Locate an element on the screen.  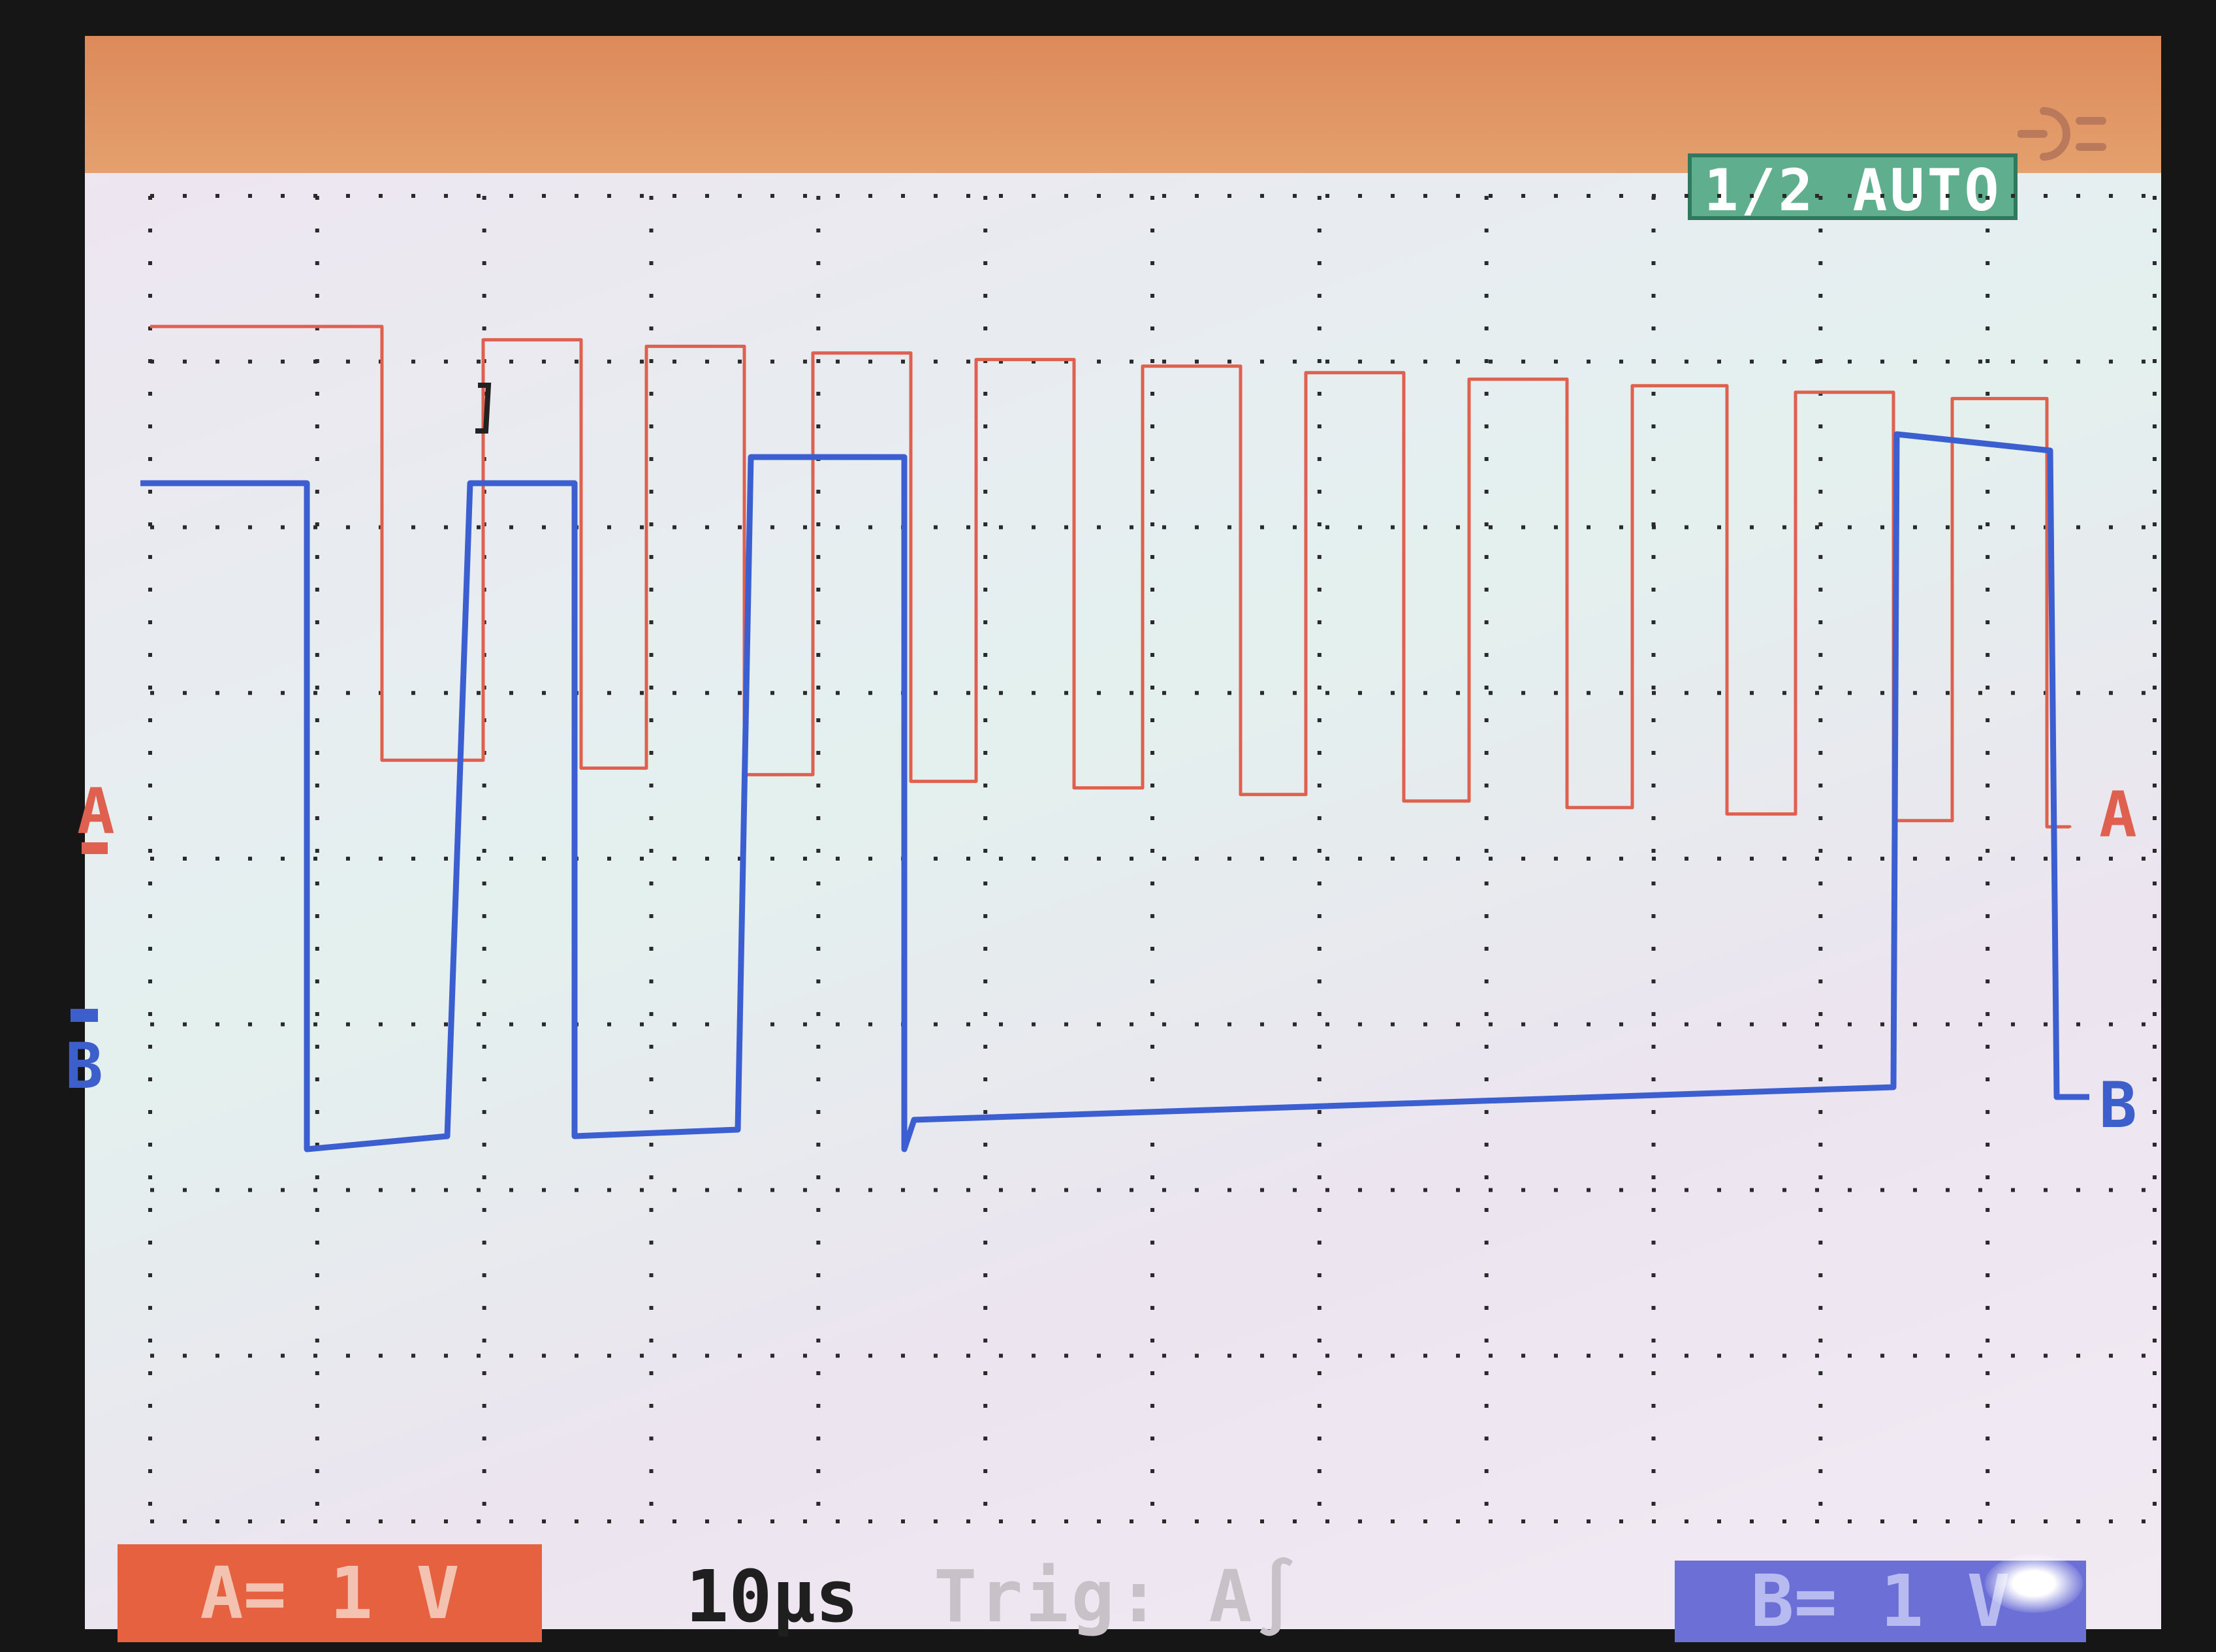
top-status-bar is located at coordinates (1123, 104).